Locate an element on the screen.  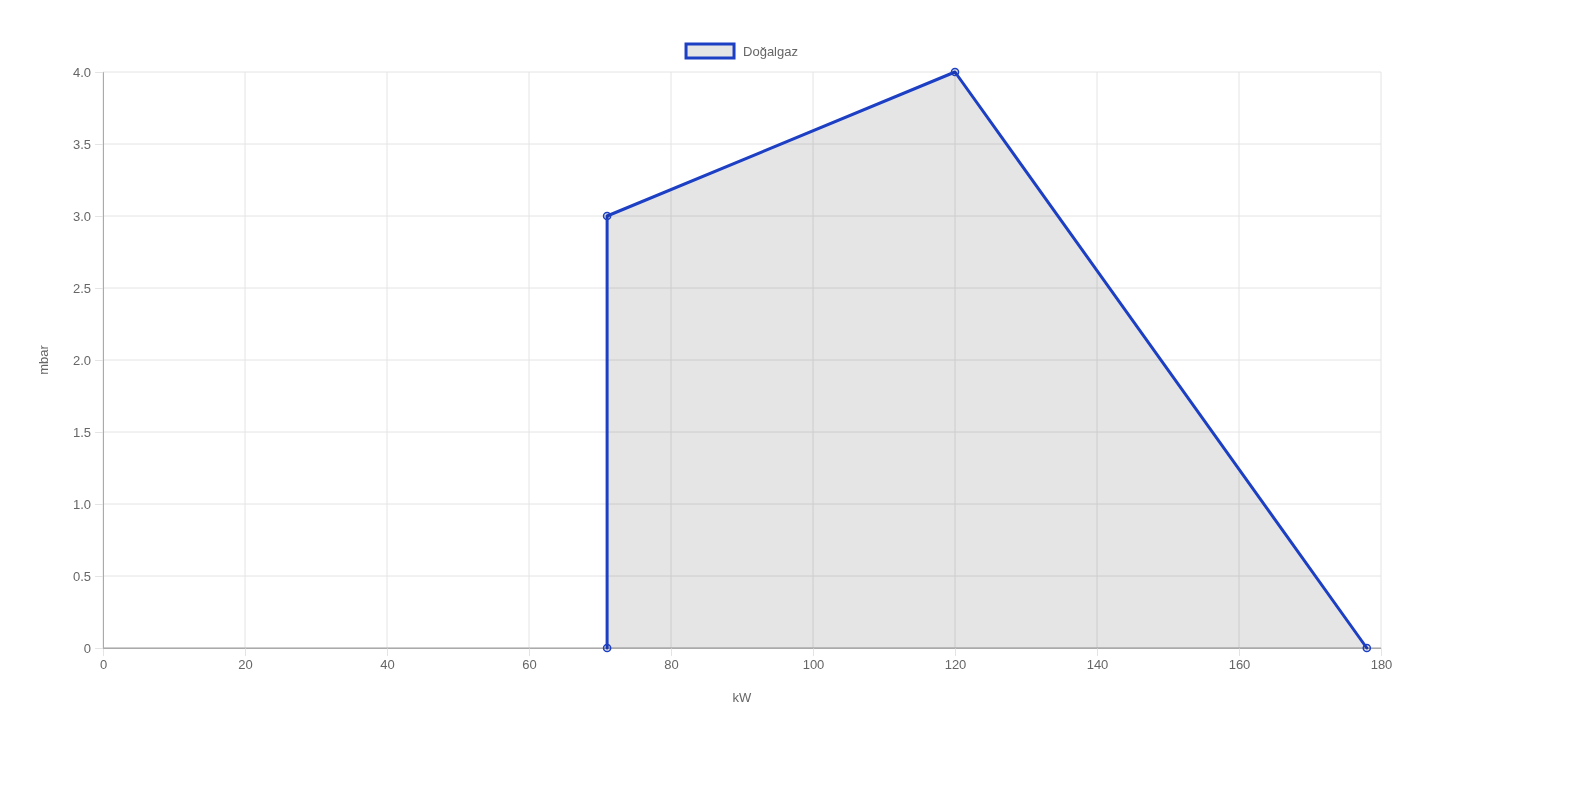
y-axis-title: mbar is located at coordinates (43, 359).